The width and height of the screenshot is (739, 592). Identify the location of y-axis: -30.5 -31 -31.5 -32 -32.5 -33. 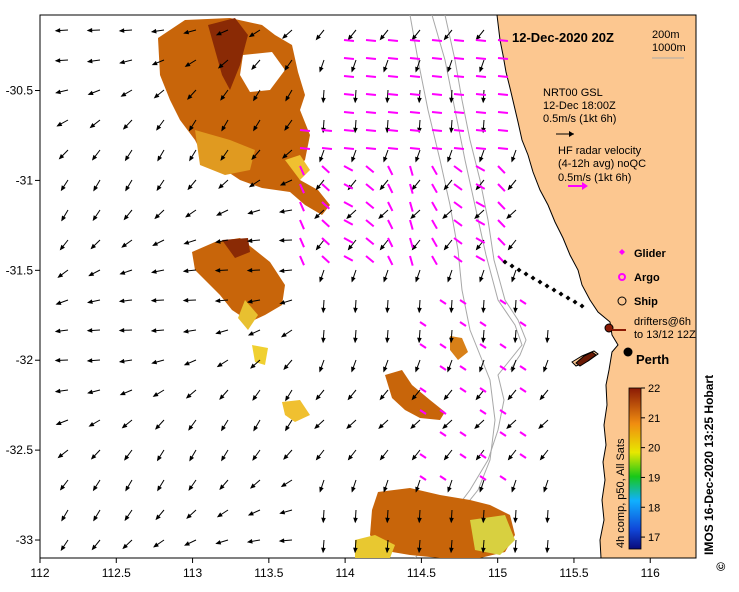
(23, 315).